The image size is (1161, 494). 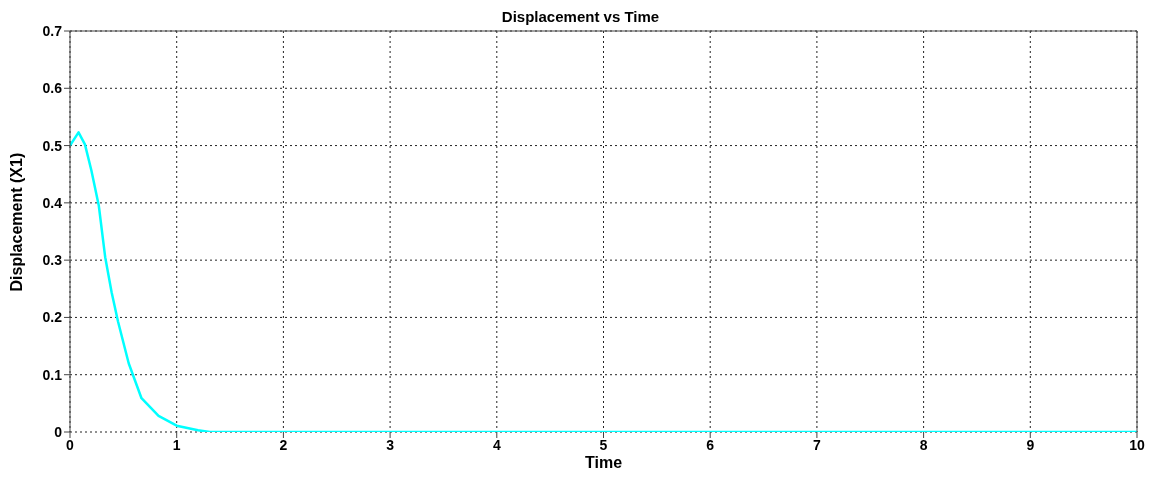 I want to click on y-tick-label: 0.5, so click(x=52, y=145).